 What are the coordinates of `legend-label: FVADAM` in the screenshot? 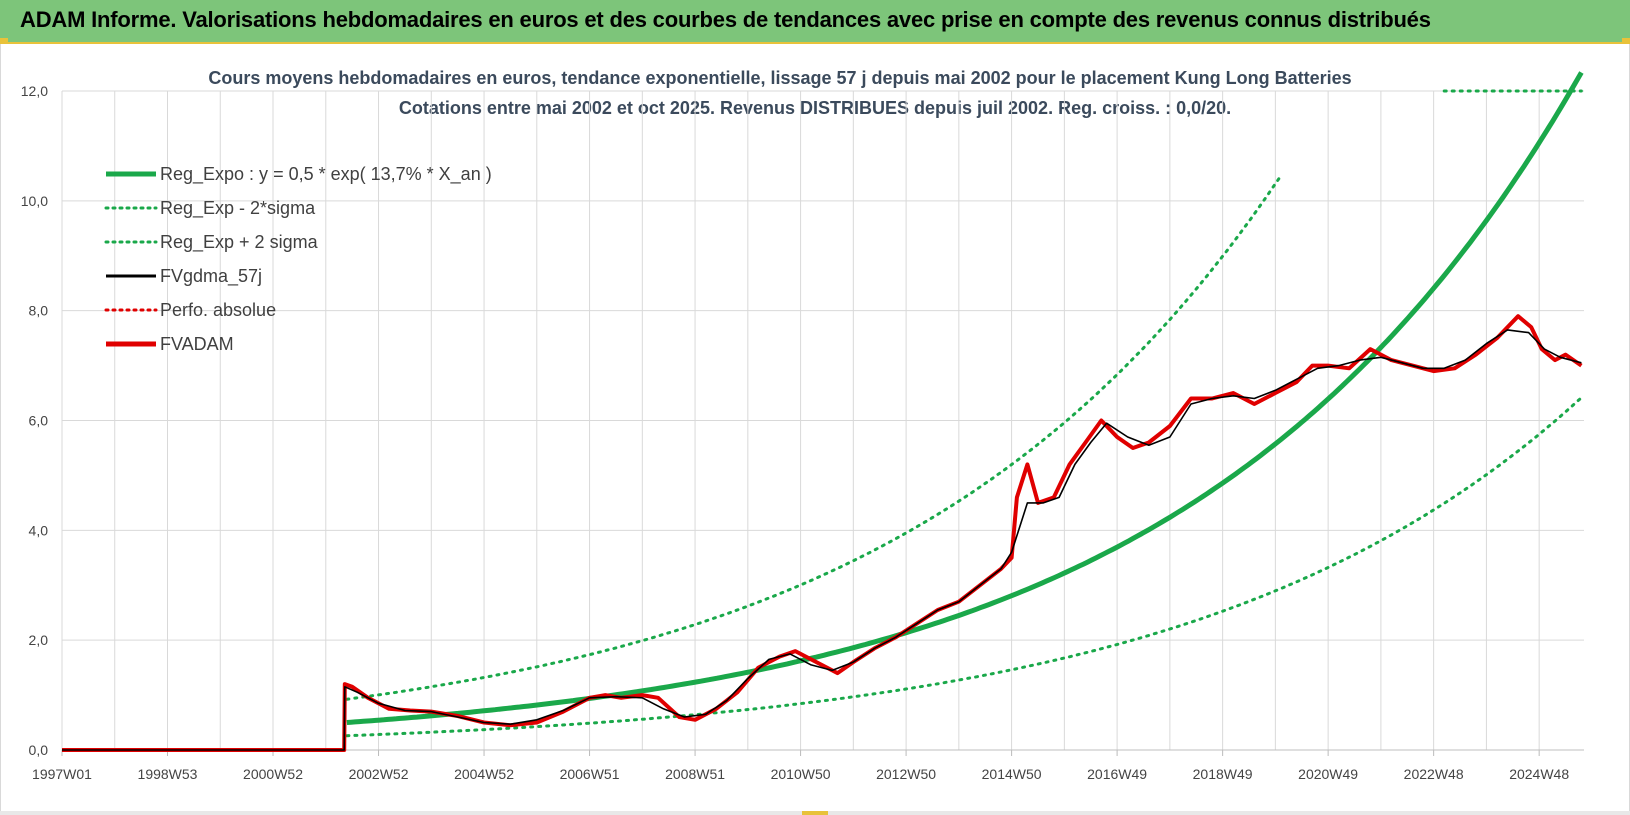 It's located at (197, 344).